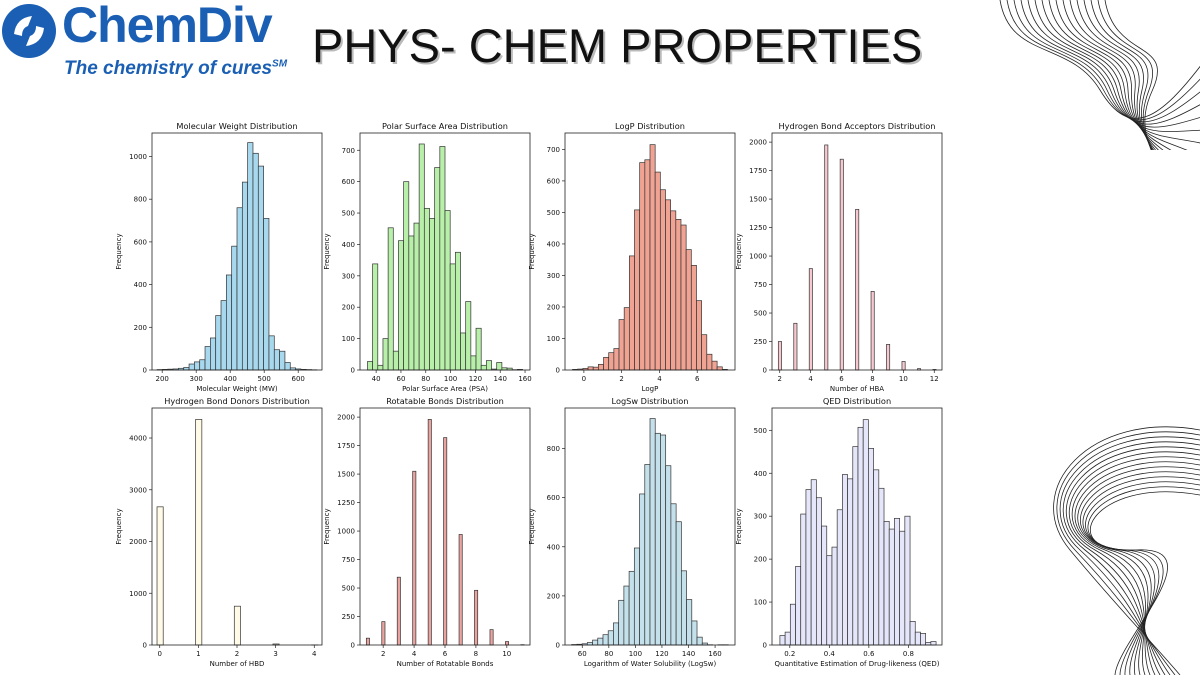 The width and height of the screenshot is (1200, 677). What do you see at coordinates (29, 31) in the screenshot?
I see `logo-mark-icon` at bounding box center [29, 31].